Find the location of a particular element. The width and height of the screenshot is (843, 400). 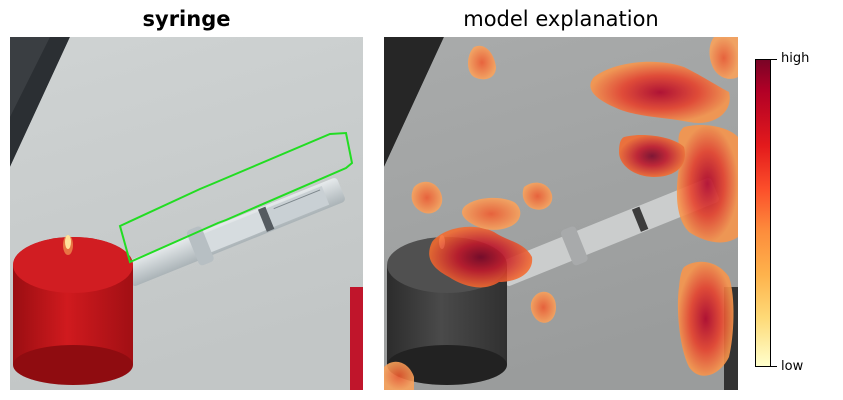

importance-colorbar is located at coordinates (763, 213).